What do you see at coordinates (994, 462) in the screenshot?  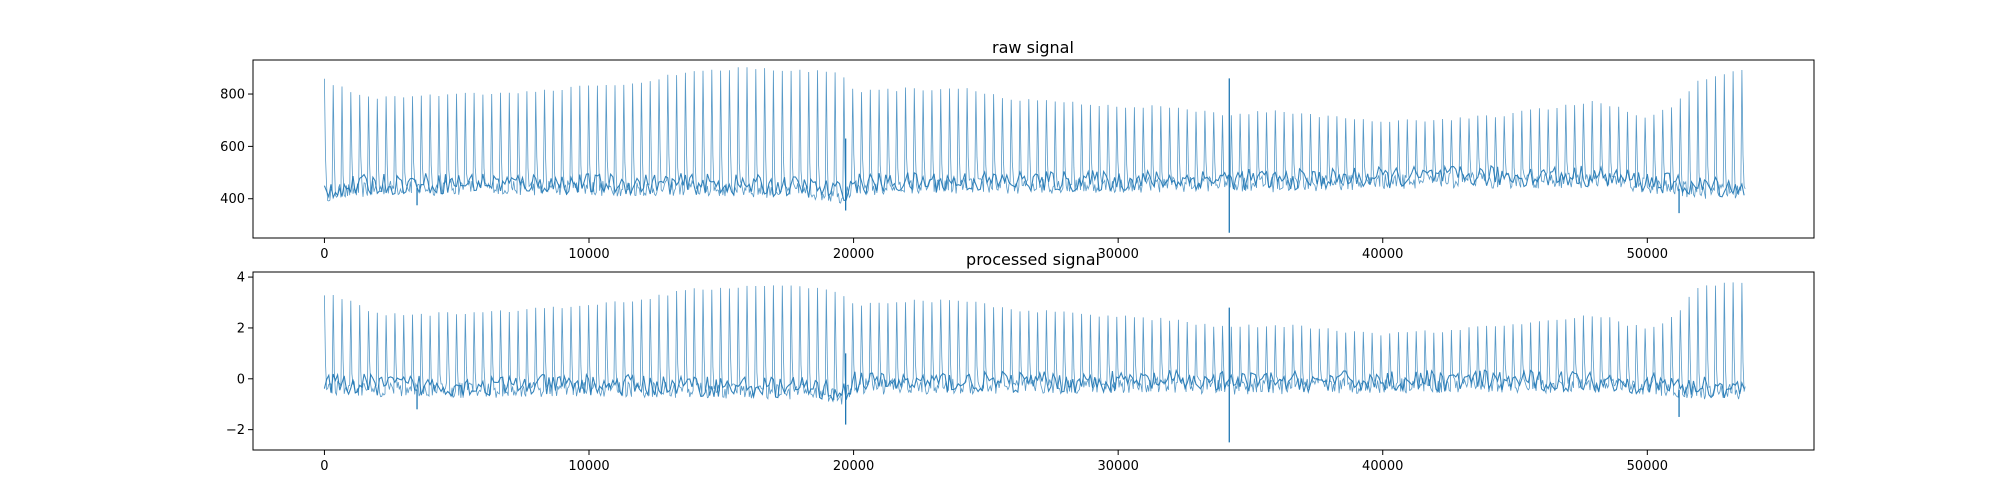 I see `processed-signal-x-axis: 0 10000 20000 30000 40000 50000` at bounding box center [994, 462].